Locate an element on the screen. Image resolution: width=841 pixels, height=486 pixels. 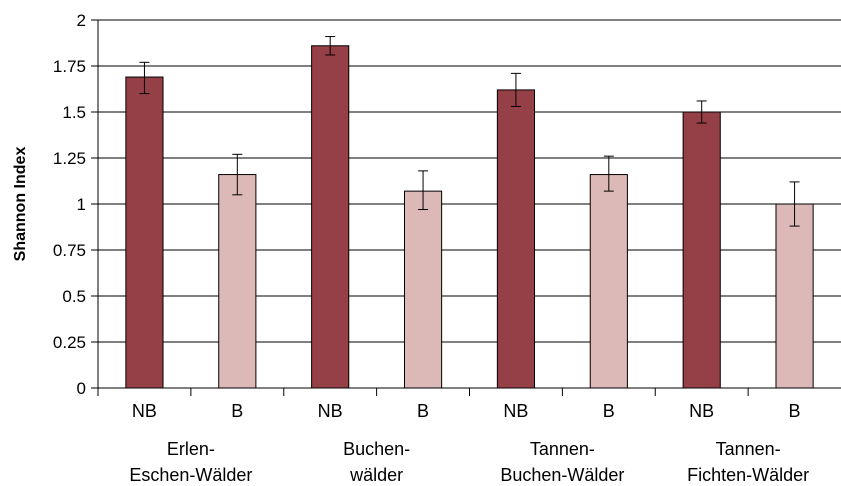
y-tick-label: 0 is located at coordinates (81, 388).